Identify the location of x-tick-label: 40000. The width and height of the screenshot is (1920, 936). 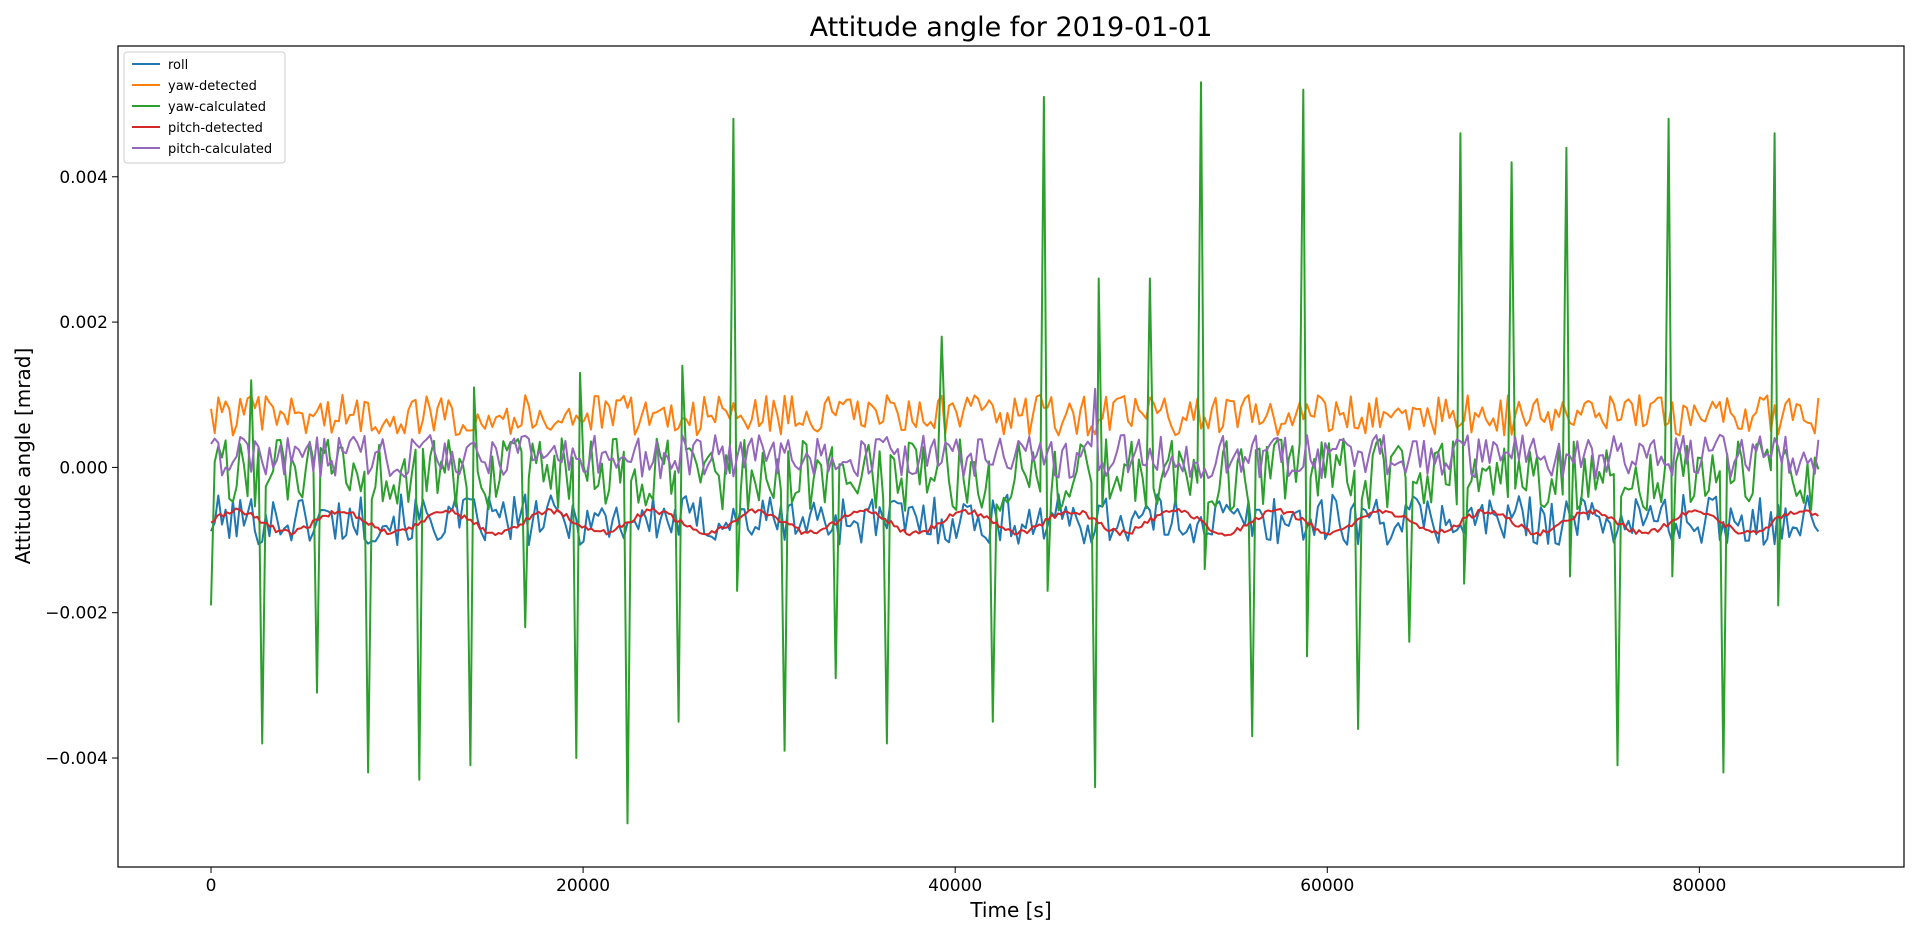
(955, 886).